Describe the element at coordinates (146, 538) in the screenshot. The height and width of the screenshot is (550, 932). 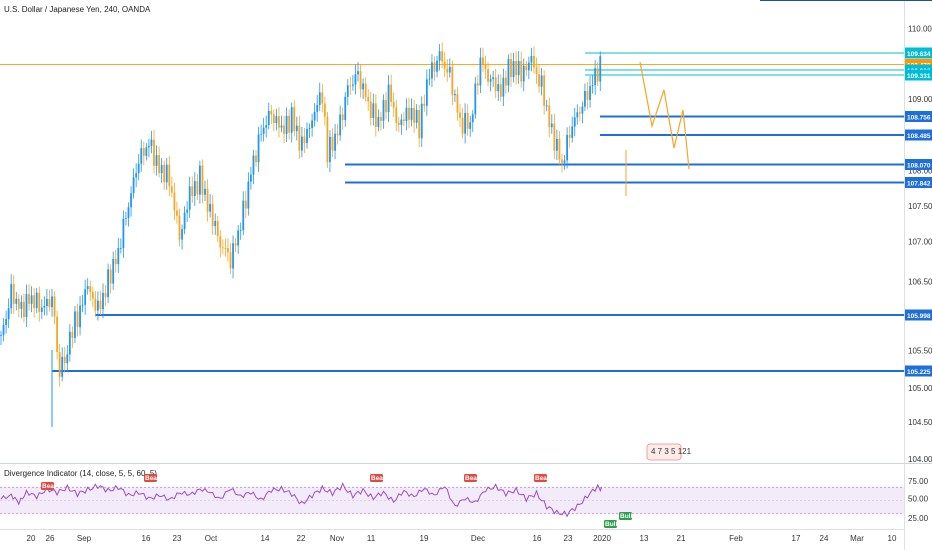
I see `x-tick-label: 16` at that location.